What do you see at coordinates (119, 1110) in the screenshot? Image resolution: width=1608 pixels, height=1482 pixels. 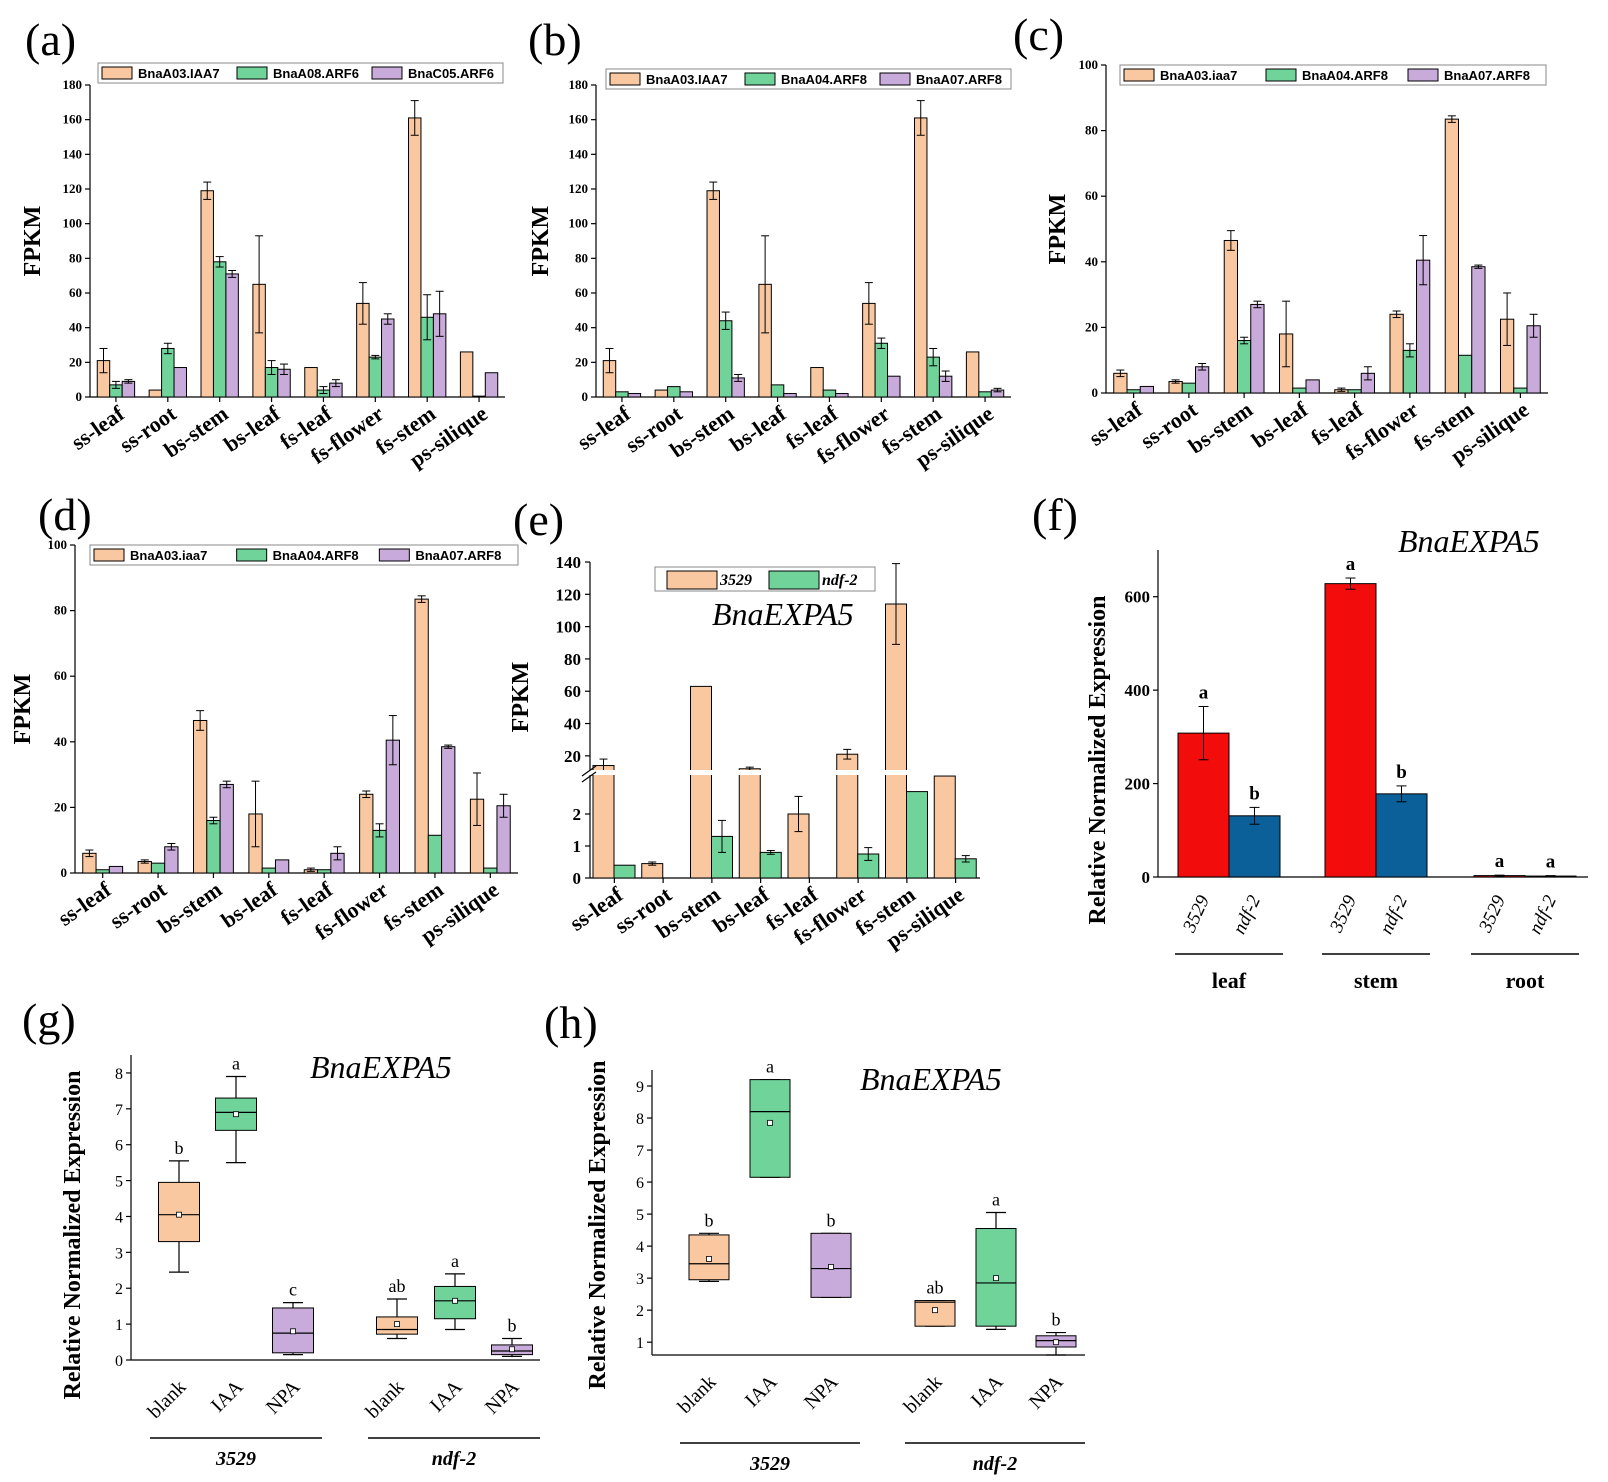 I see `y-tick-label: 7` at bounding box center [119, 1110].